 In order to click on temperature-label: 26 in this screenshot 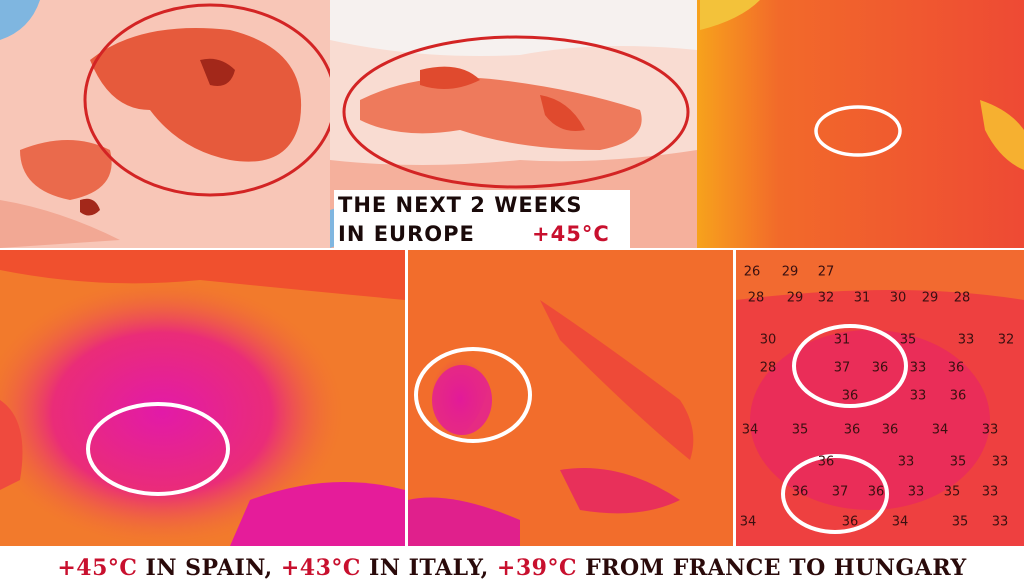, I will do `click(752, 272)`.